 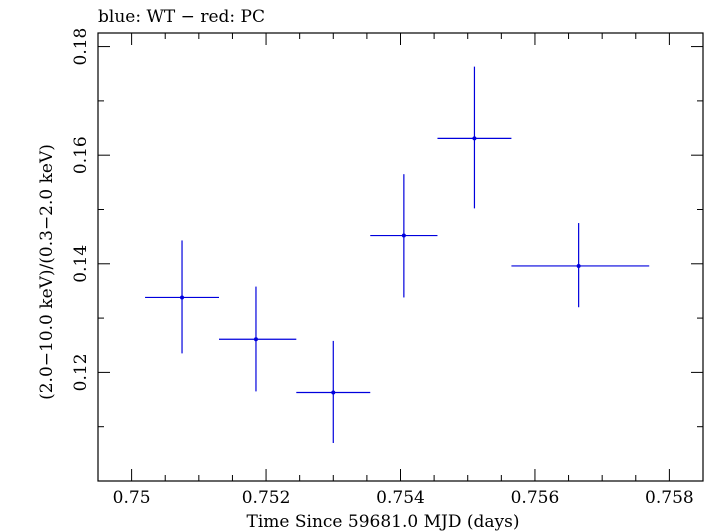 What do you see at coordinates (535, 498) in the screenshot?
I see `x-tick-label: 0.756` at bounding box center [535, 498].